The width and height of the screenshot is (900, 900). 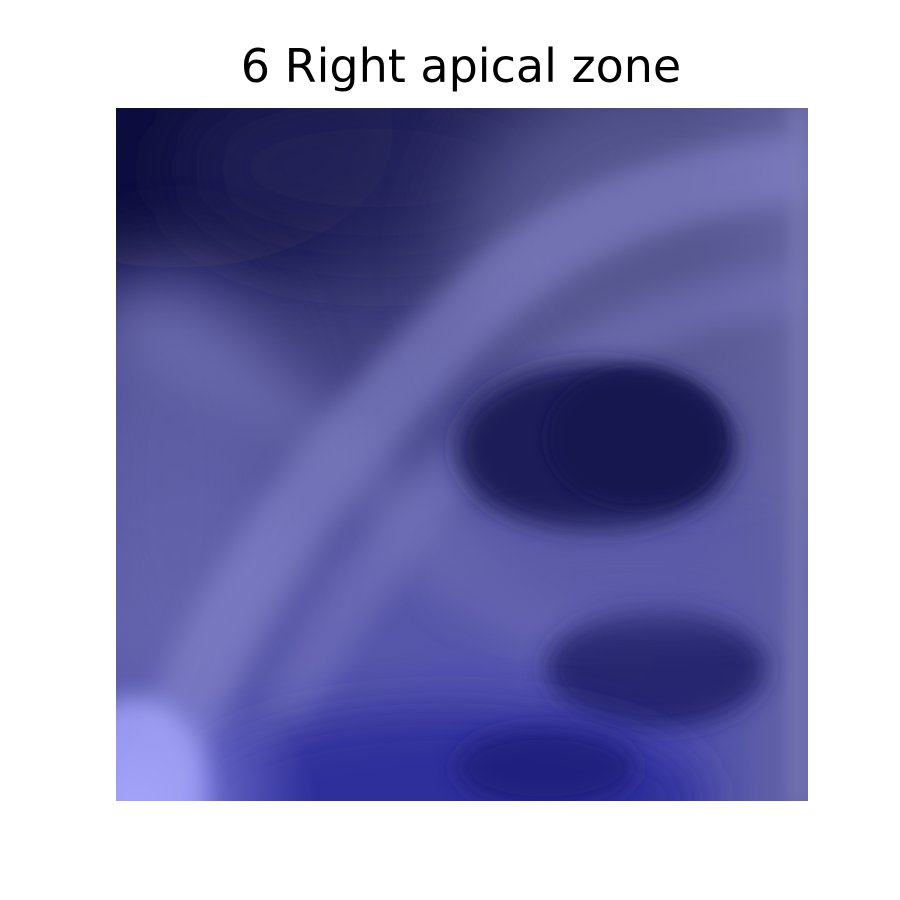 What do you see at coordinates (656, 668) in the screenshot?
I see `dark-lucency-lower` at bounding box center [656, 668].